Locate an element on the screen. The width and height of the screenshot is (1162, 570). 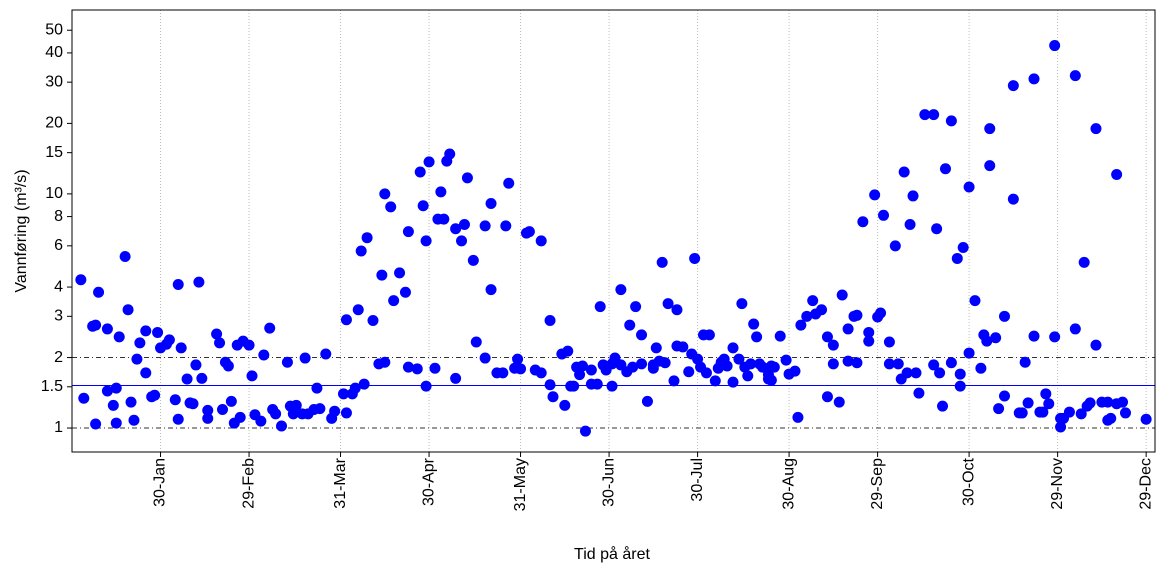
x-tick-label: 29-Feb is located at coordinates (248, 483).